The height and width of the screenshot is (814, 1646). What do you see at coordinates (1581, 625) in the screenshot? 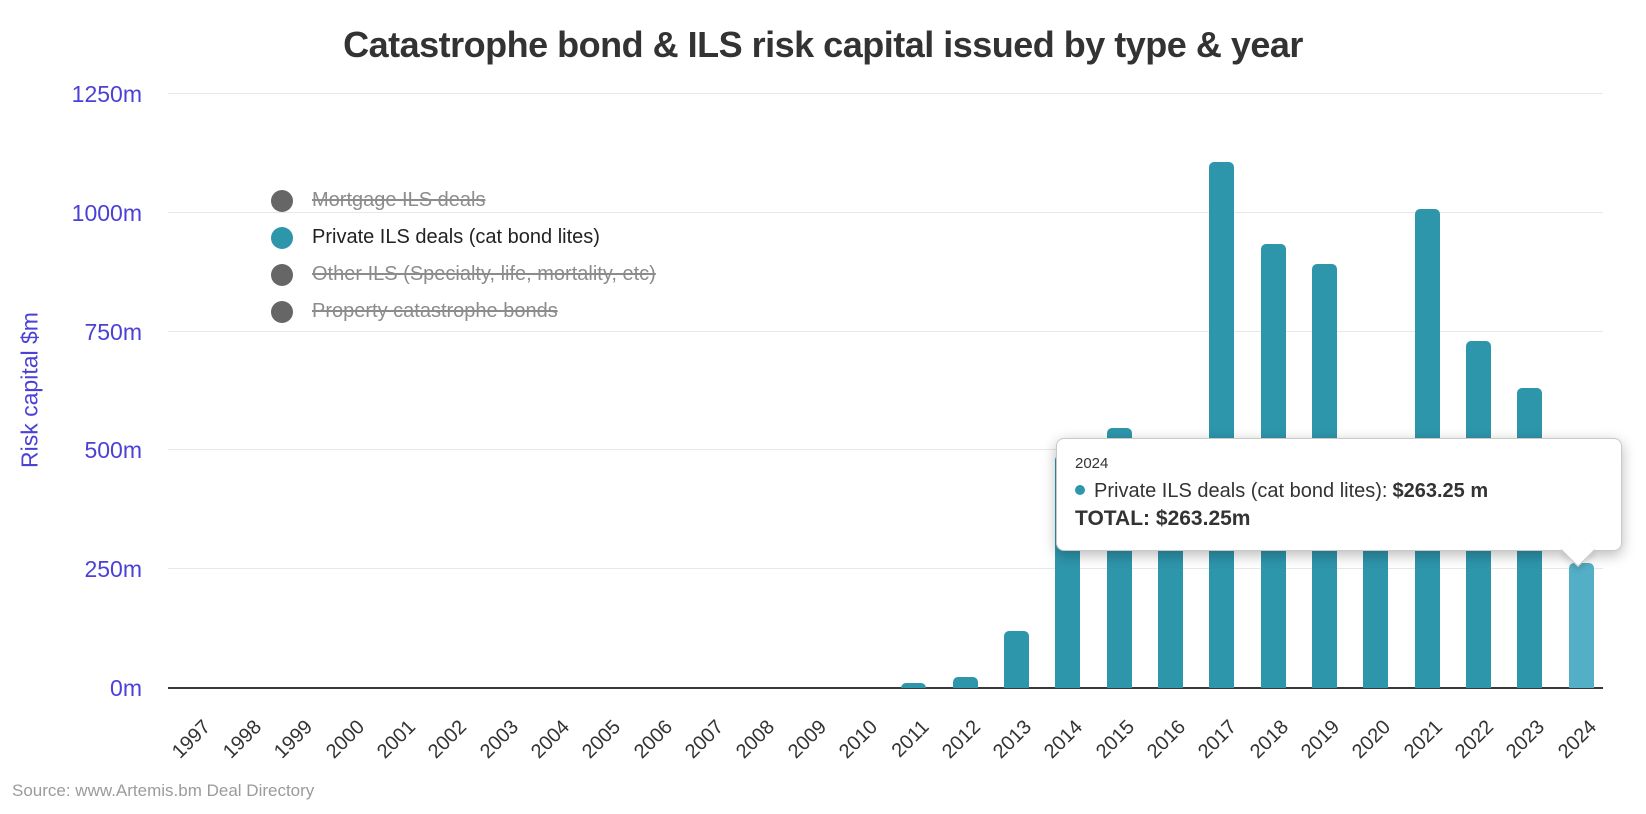
I see `bar-2024` at bounding box center [1581, 625].